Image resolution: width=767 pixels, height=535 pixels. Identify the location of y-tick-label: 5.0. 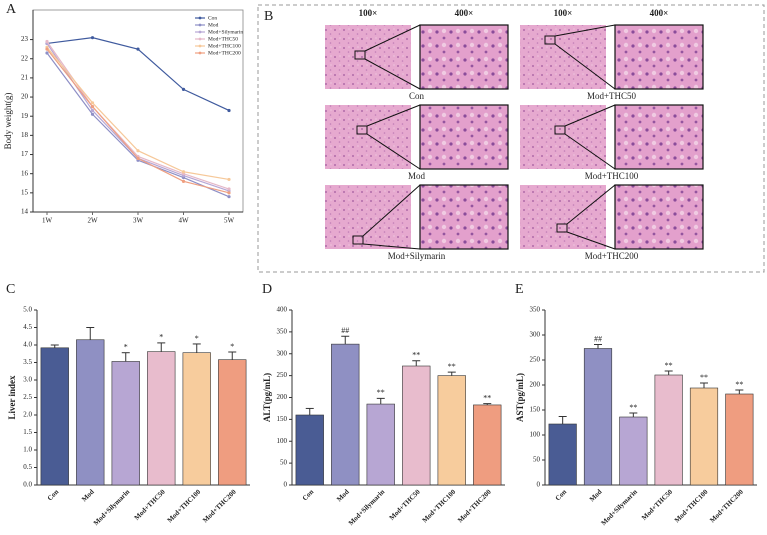
(27, 310).